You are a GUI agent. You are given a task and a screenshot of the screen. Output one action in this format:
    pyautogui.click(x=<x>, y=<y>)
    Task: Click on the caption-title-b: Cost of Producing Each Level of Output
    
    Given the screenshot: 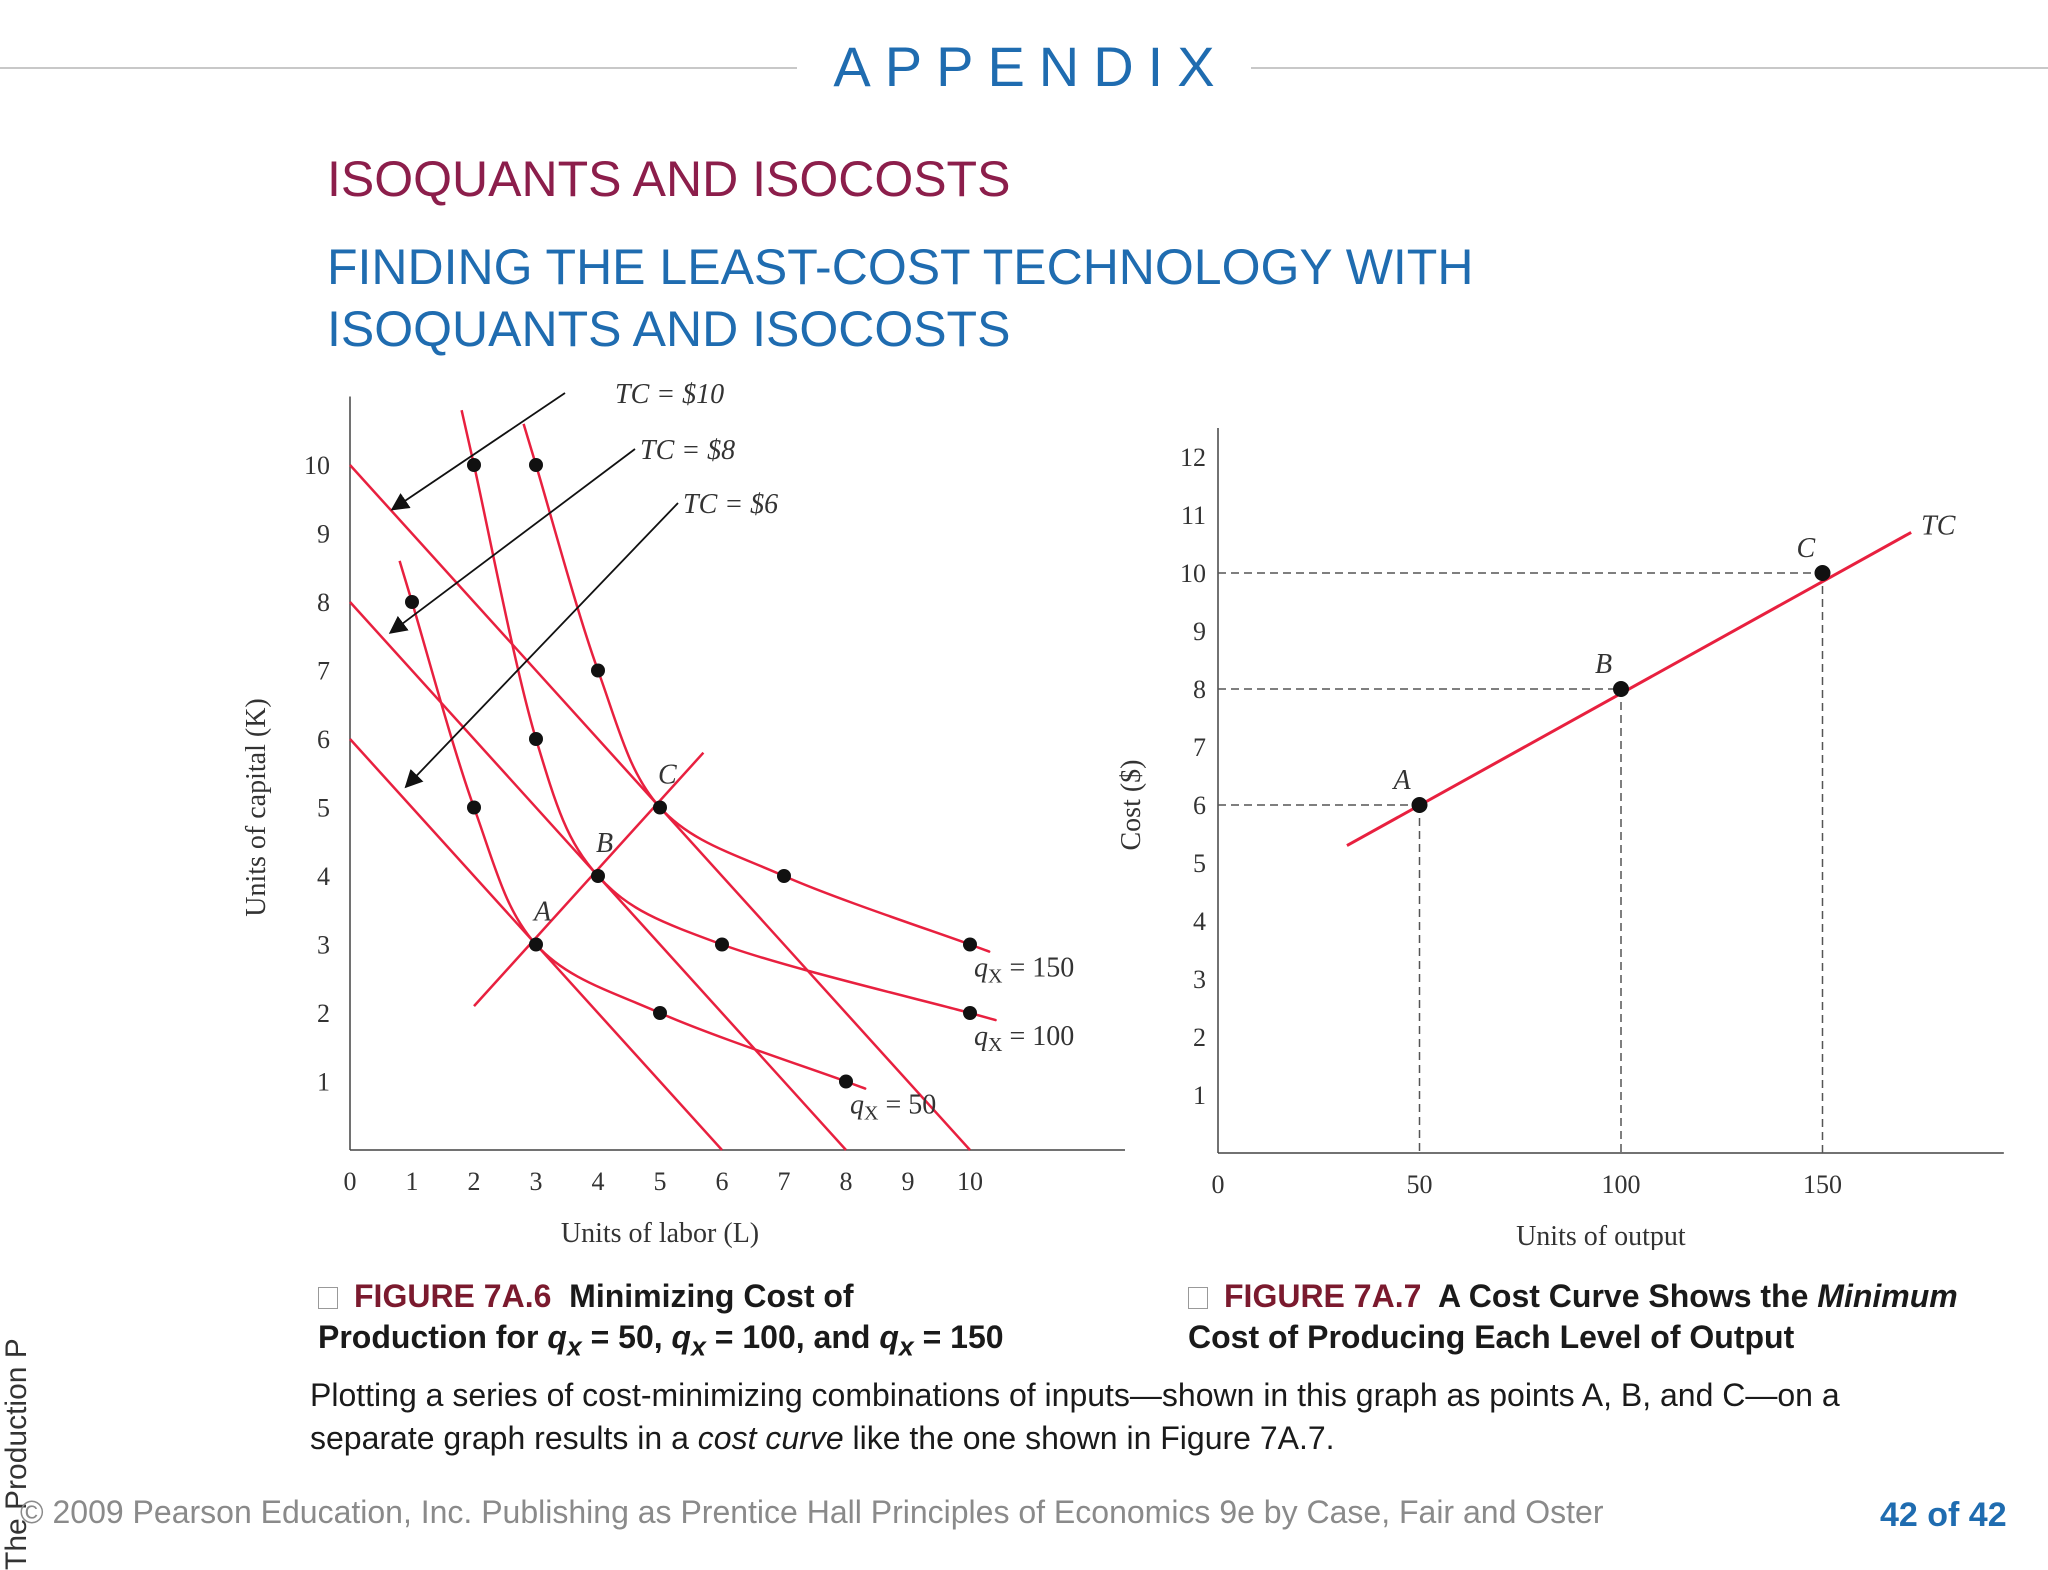 What is the action you would take?
    pyautogui.click(x=1491, y=1337)
    